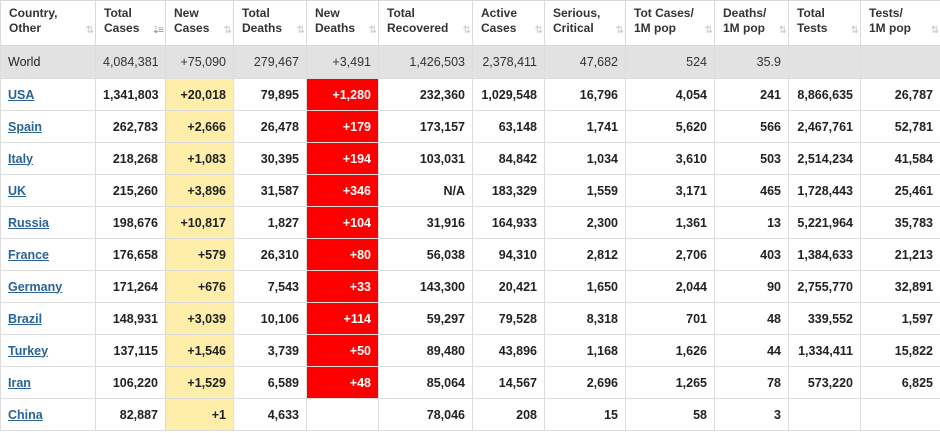 This screenshot has height=433, width=940. What do you see at coordinates (48, 382) in the screenshot?
I see `country-cell: Iran` at bounding box center [48, 382].